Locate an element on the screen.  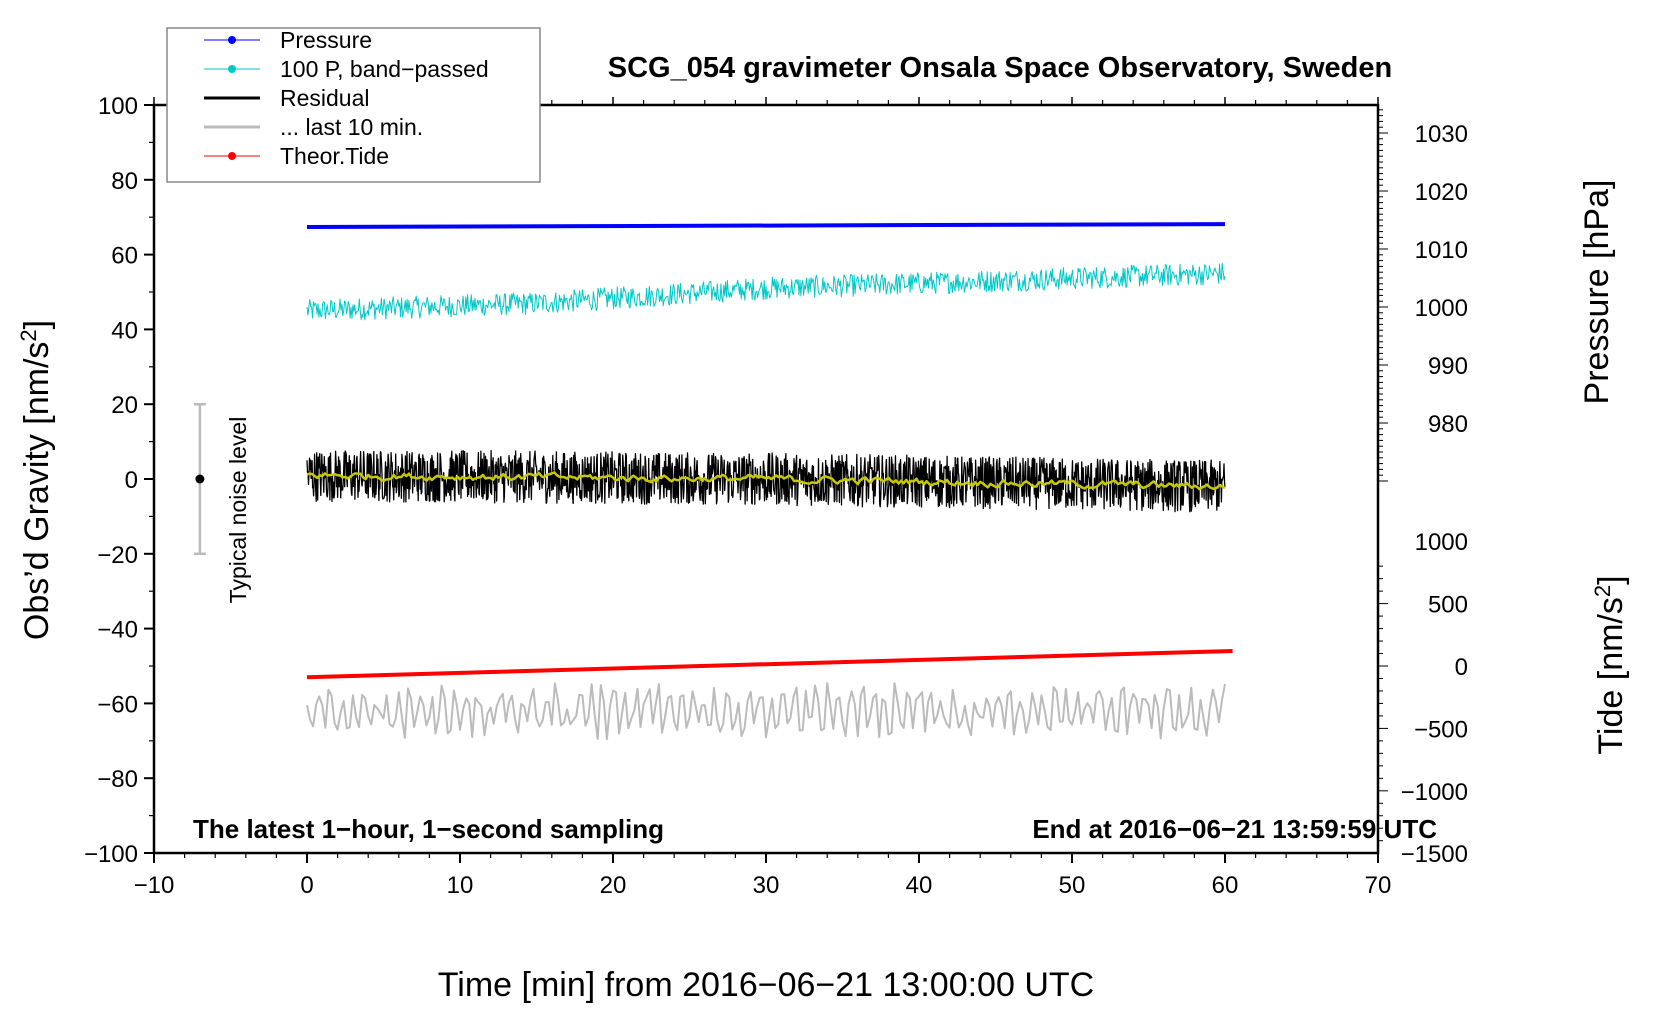
x-tick-label: −10 is located at coordinates (154, 885).